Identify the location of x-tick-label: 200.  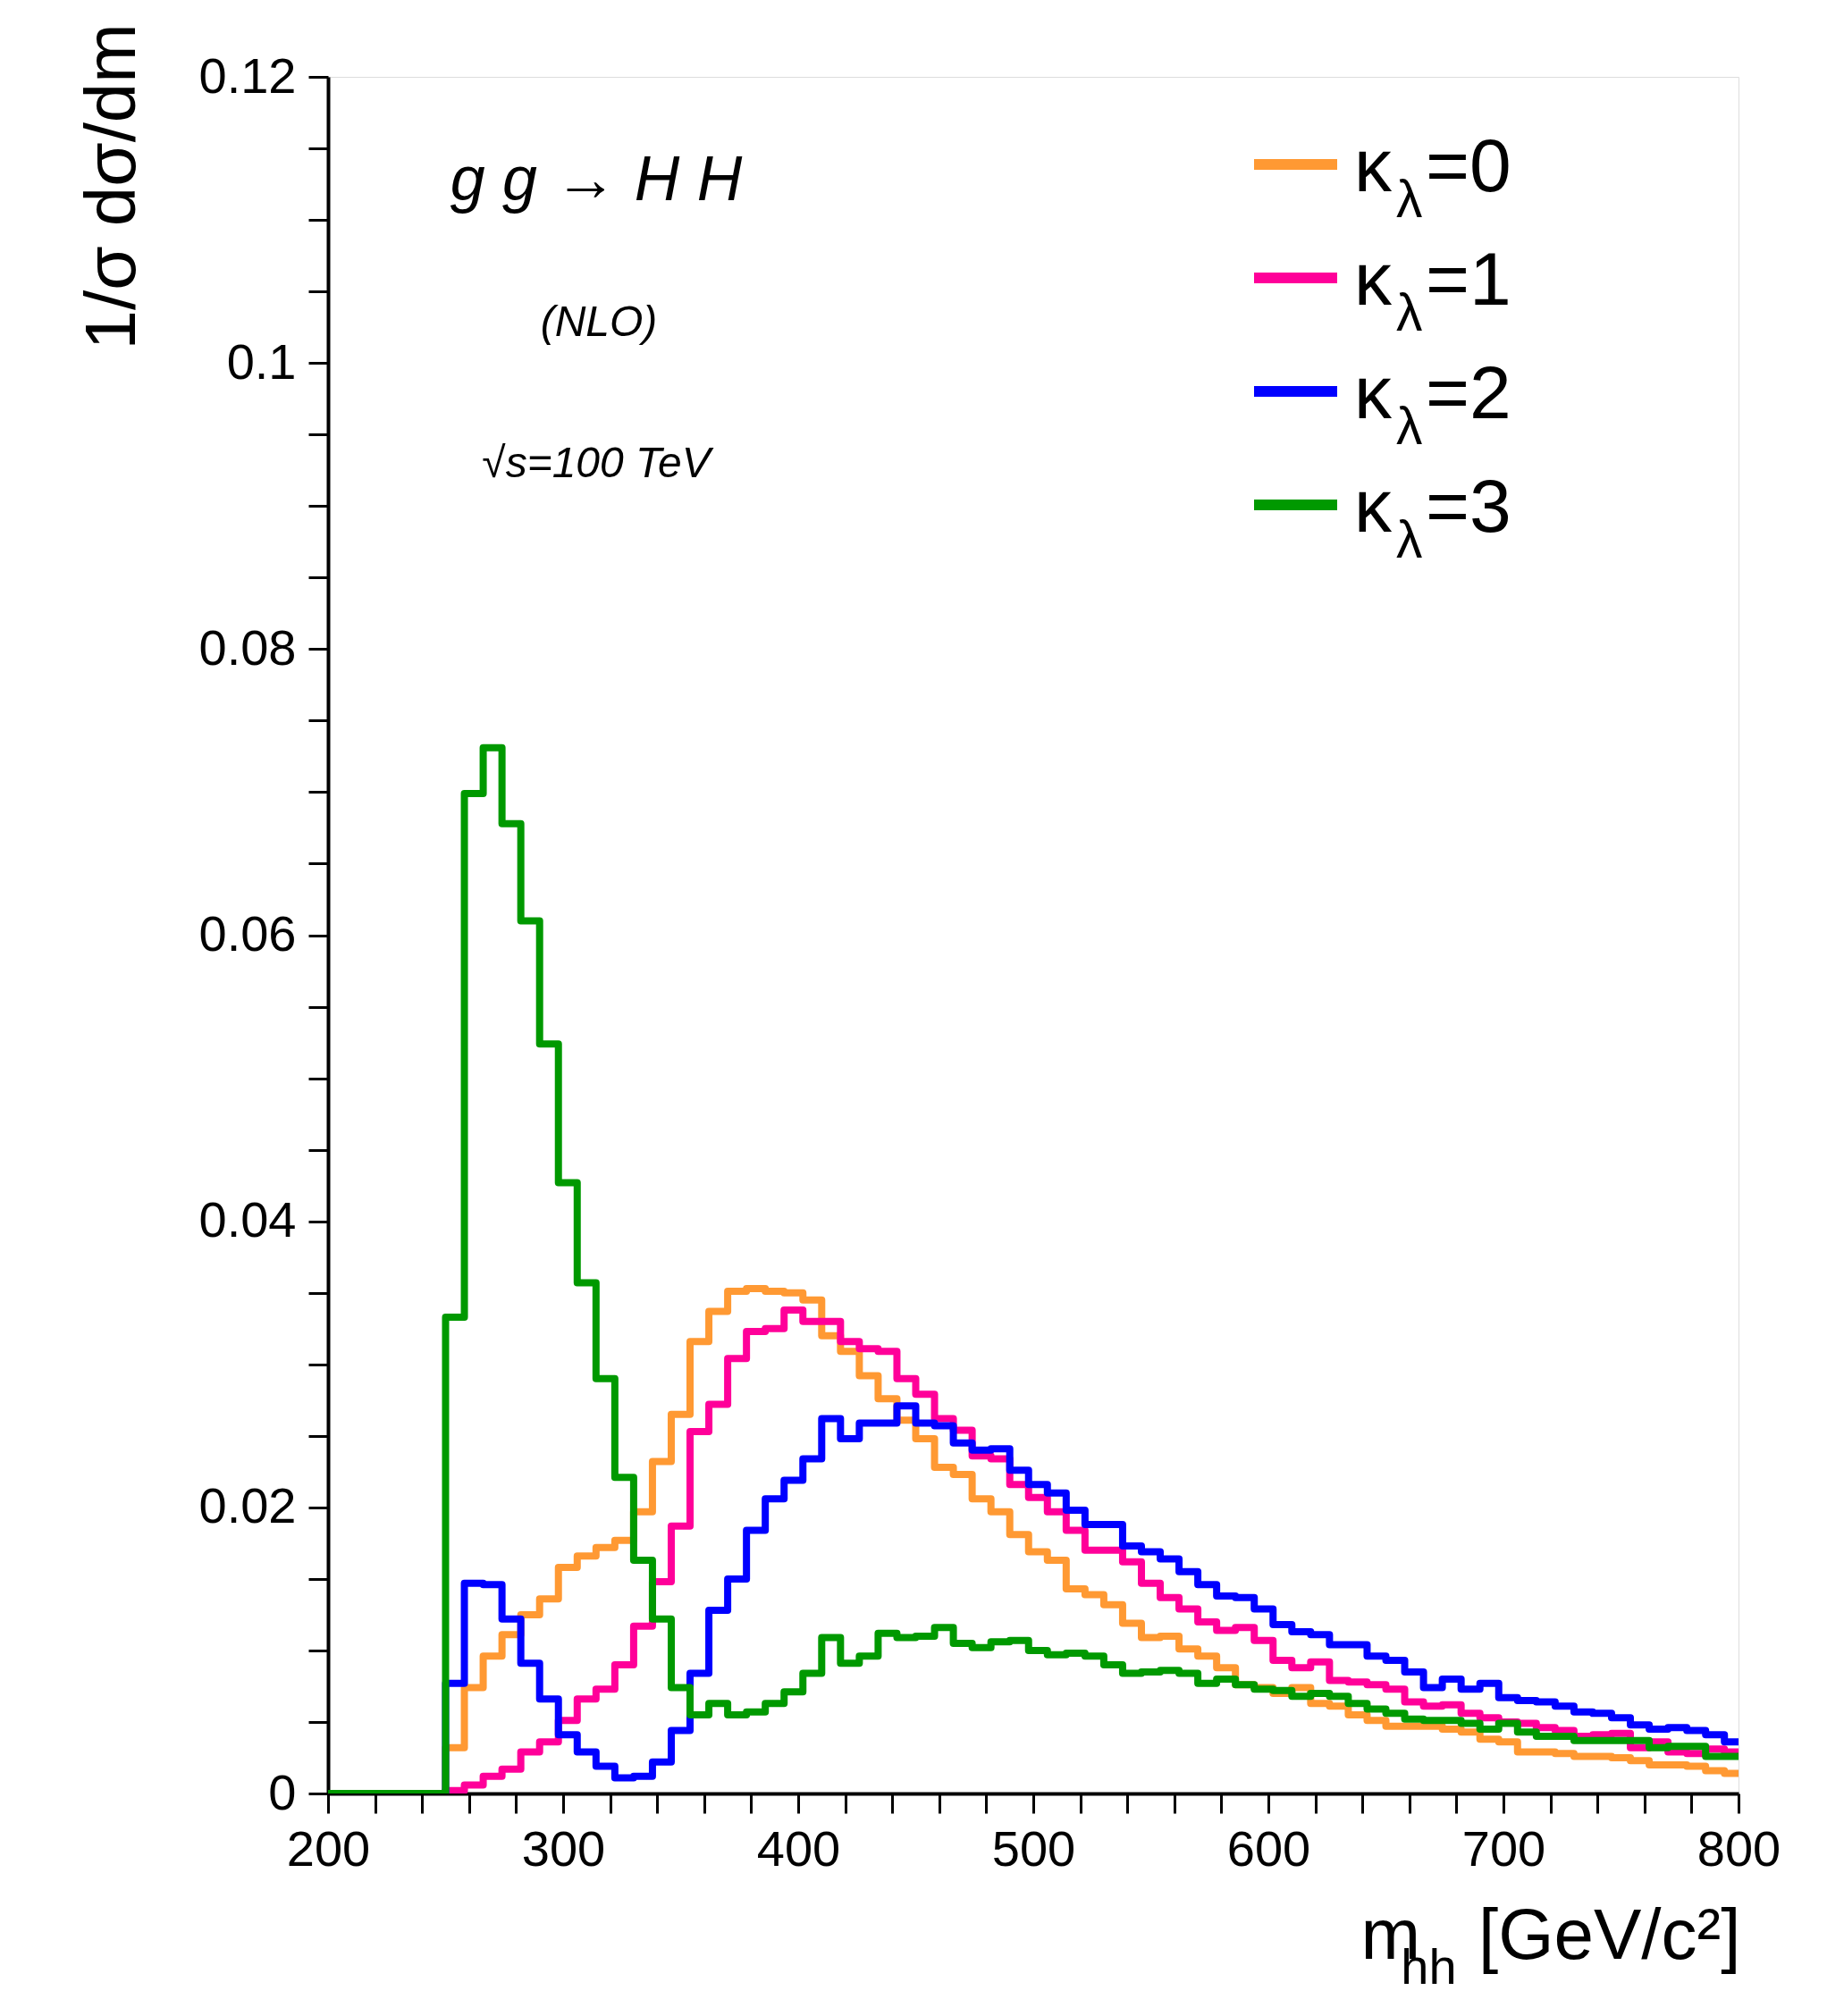
(328, 1848).